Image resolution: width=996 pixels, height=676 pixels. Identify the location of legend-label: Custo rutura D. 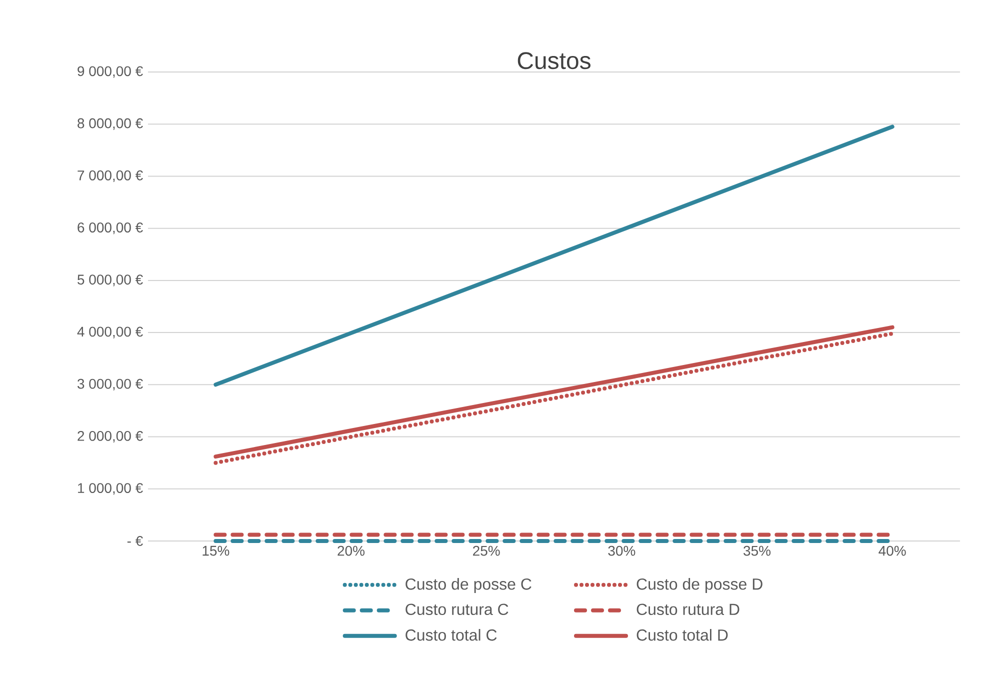
(688, 610).